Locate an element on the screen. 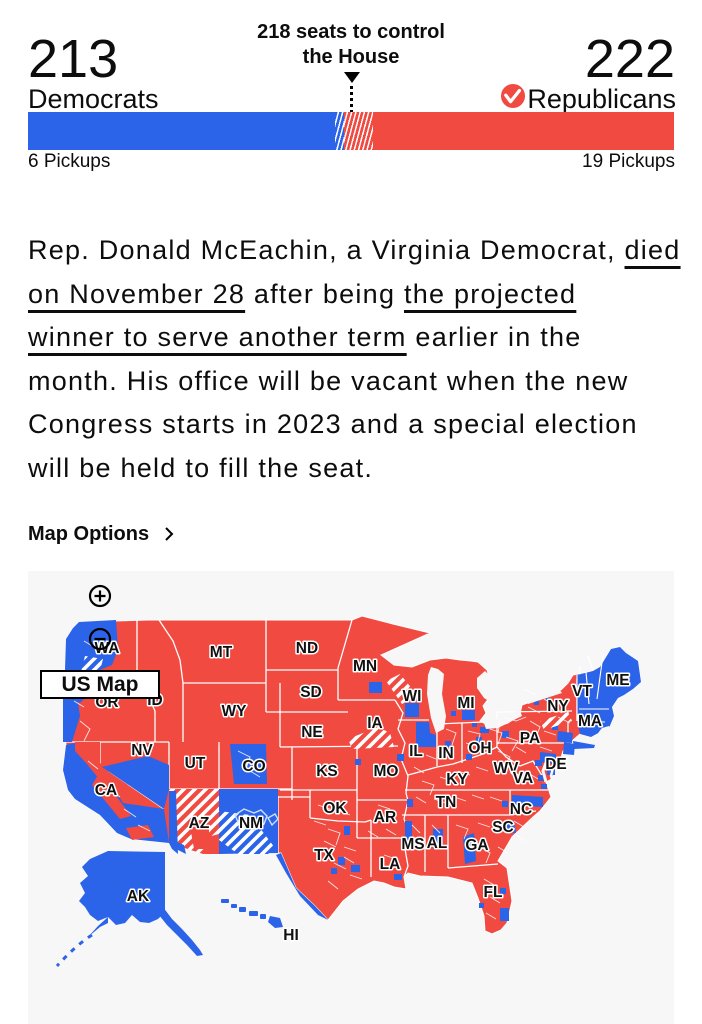 The height and width of the screenshot is (1024, 702). svg-text: MA is located at coordinates (590, 721).